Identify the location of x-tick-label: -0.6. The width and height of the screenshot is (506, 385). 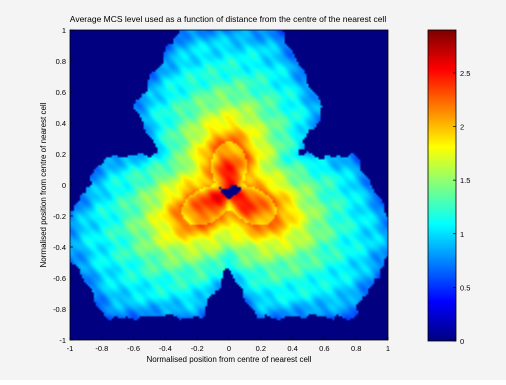
(133, 348).